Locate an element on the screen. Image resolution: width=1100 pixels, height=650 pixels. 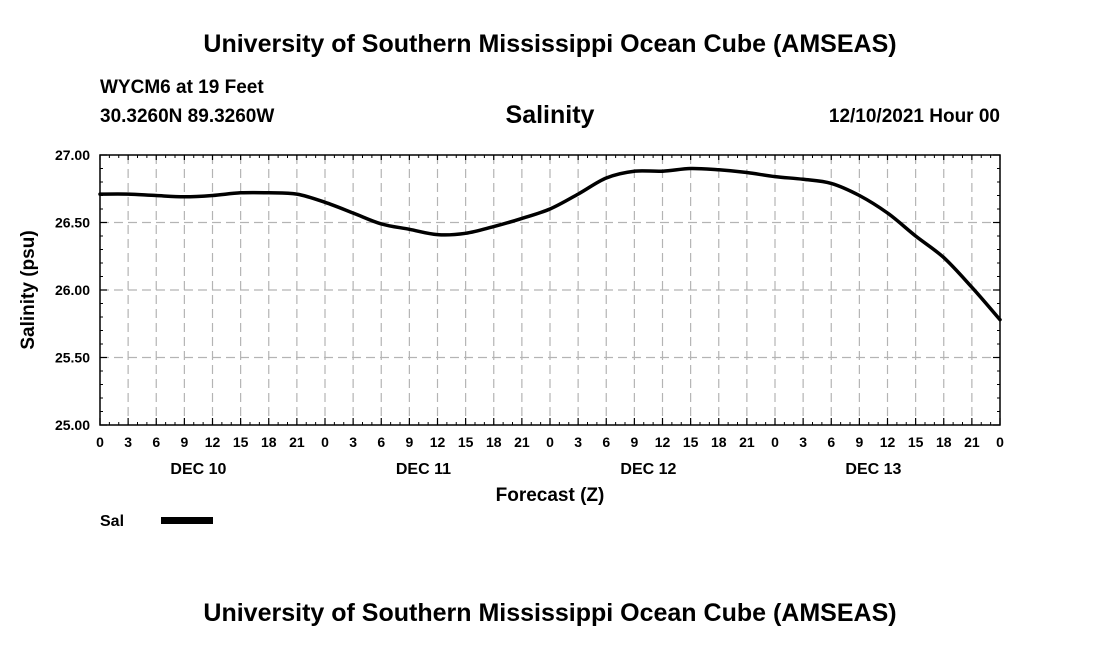
station-label: WYCM6 at 19 Feet is located at coordinates (182, 87).